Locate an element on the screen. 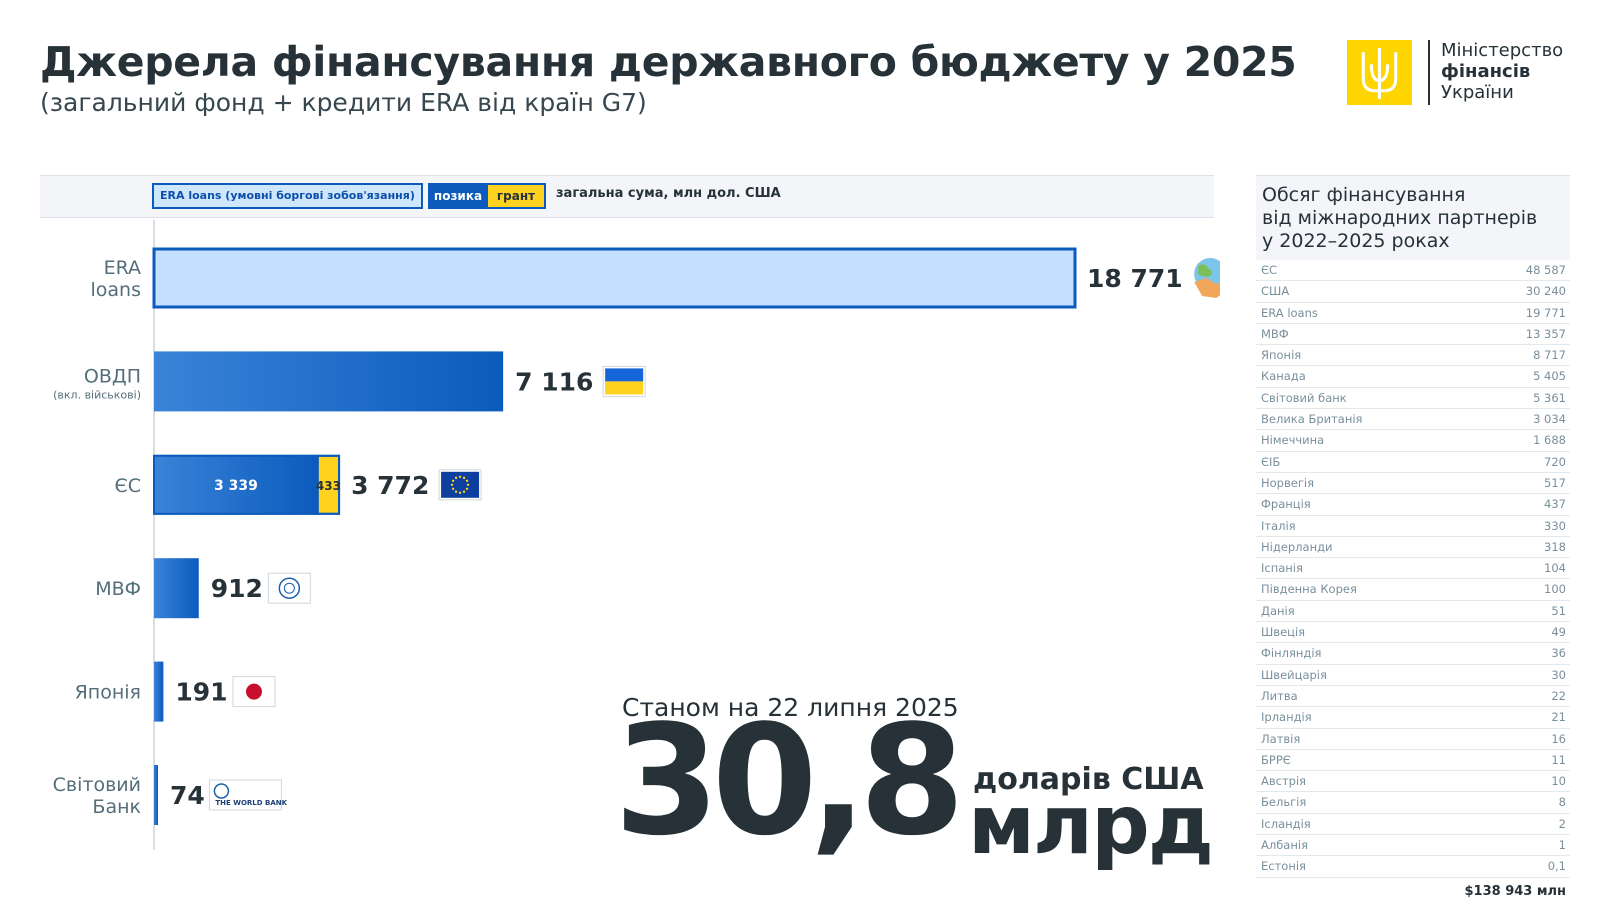 The height and width of the screenshot is (900, 1600). legend-era: ERA loans (умовні боргові зобов'язання) is located at coordinates (287, 196).